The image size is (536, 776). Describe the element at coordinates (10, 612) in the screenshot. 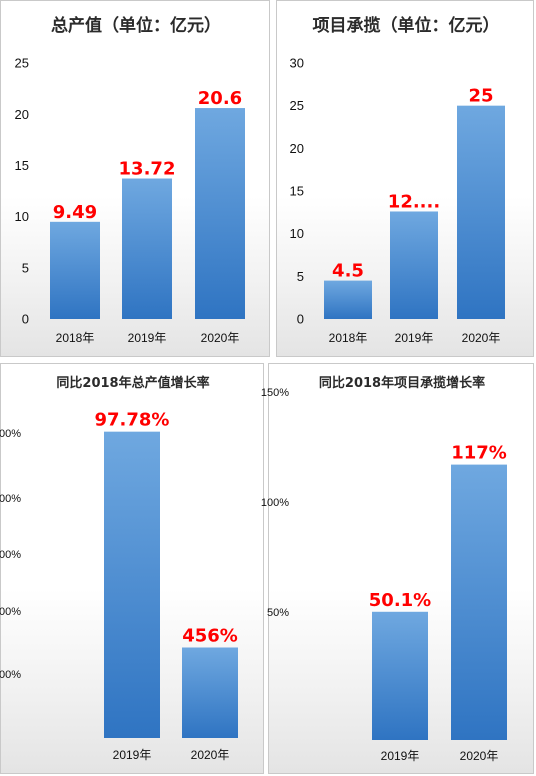

I see `y-tick-label: 400%` at that location.